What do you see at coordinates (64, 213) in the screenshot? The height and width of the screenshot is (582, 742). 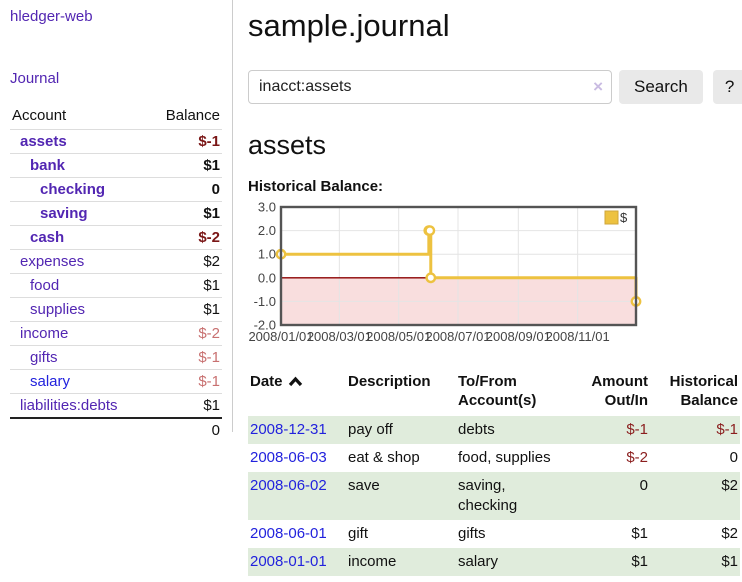 I see `account-link-saving: saving` at bounding box center [64, 213].